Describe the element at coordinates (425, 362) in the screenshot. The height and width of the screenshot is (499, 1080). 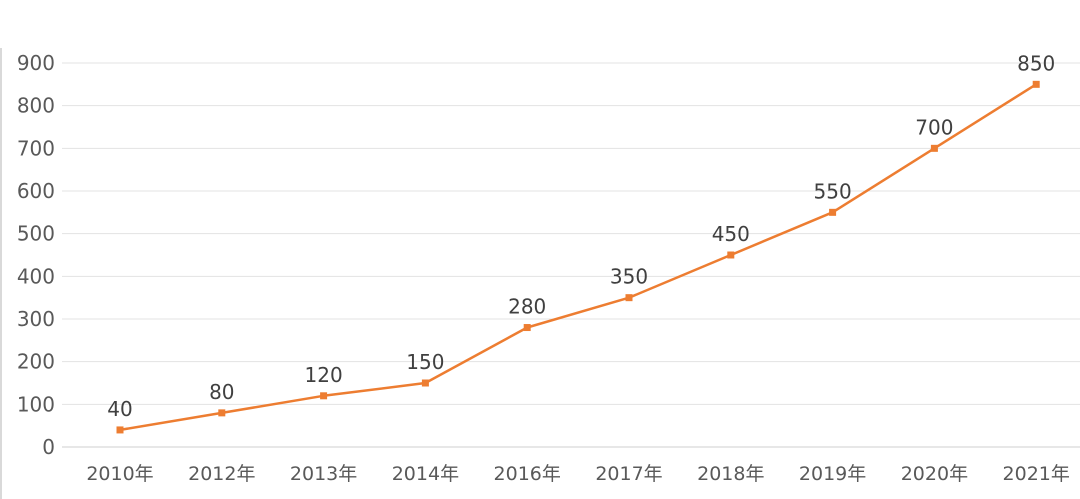
I see `data-label: 150` at that location.